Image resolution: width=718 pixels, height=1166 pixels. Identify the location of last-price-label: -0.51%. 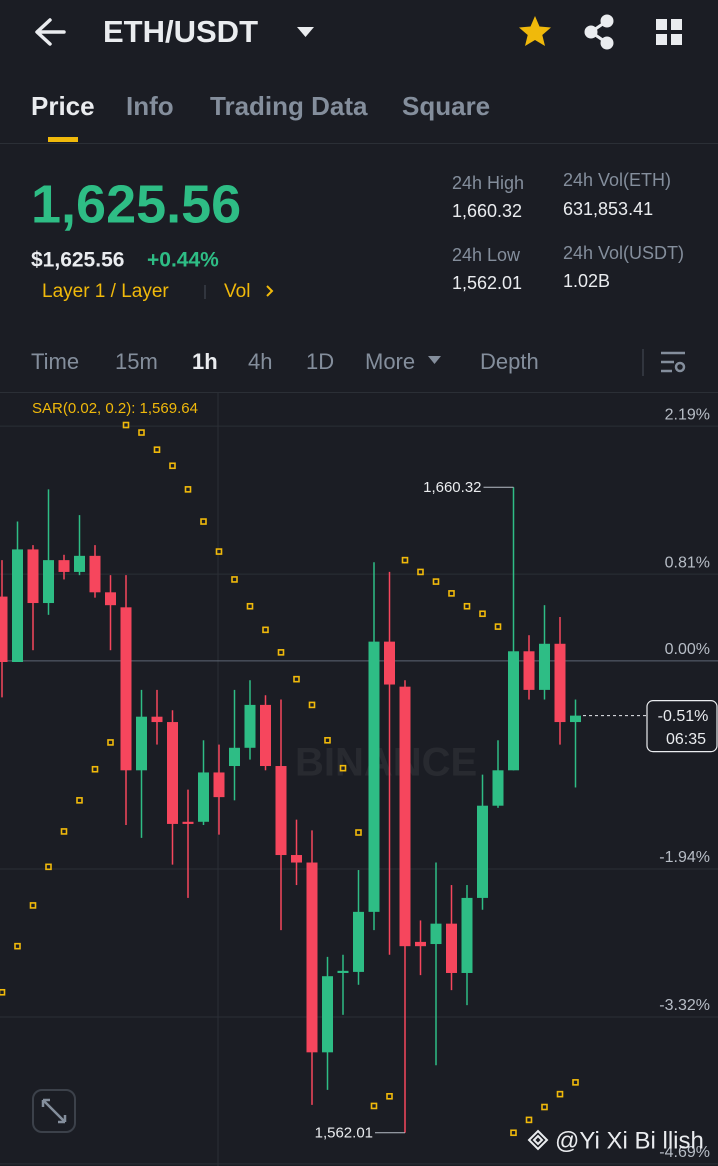
(683, 716).